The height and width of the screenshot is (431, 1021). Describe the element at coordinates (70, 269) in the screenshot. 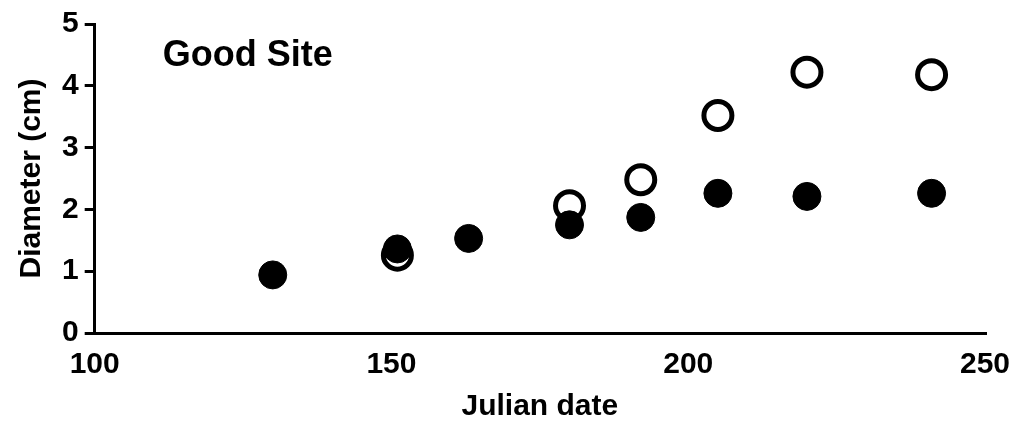

I see `y-tick-label: 1` at that location.